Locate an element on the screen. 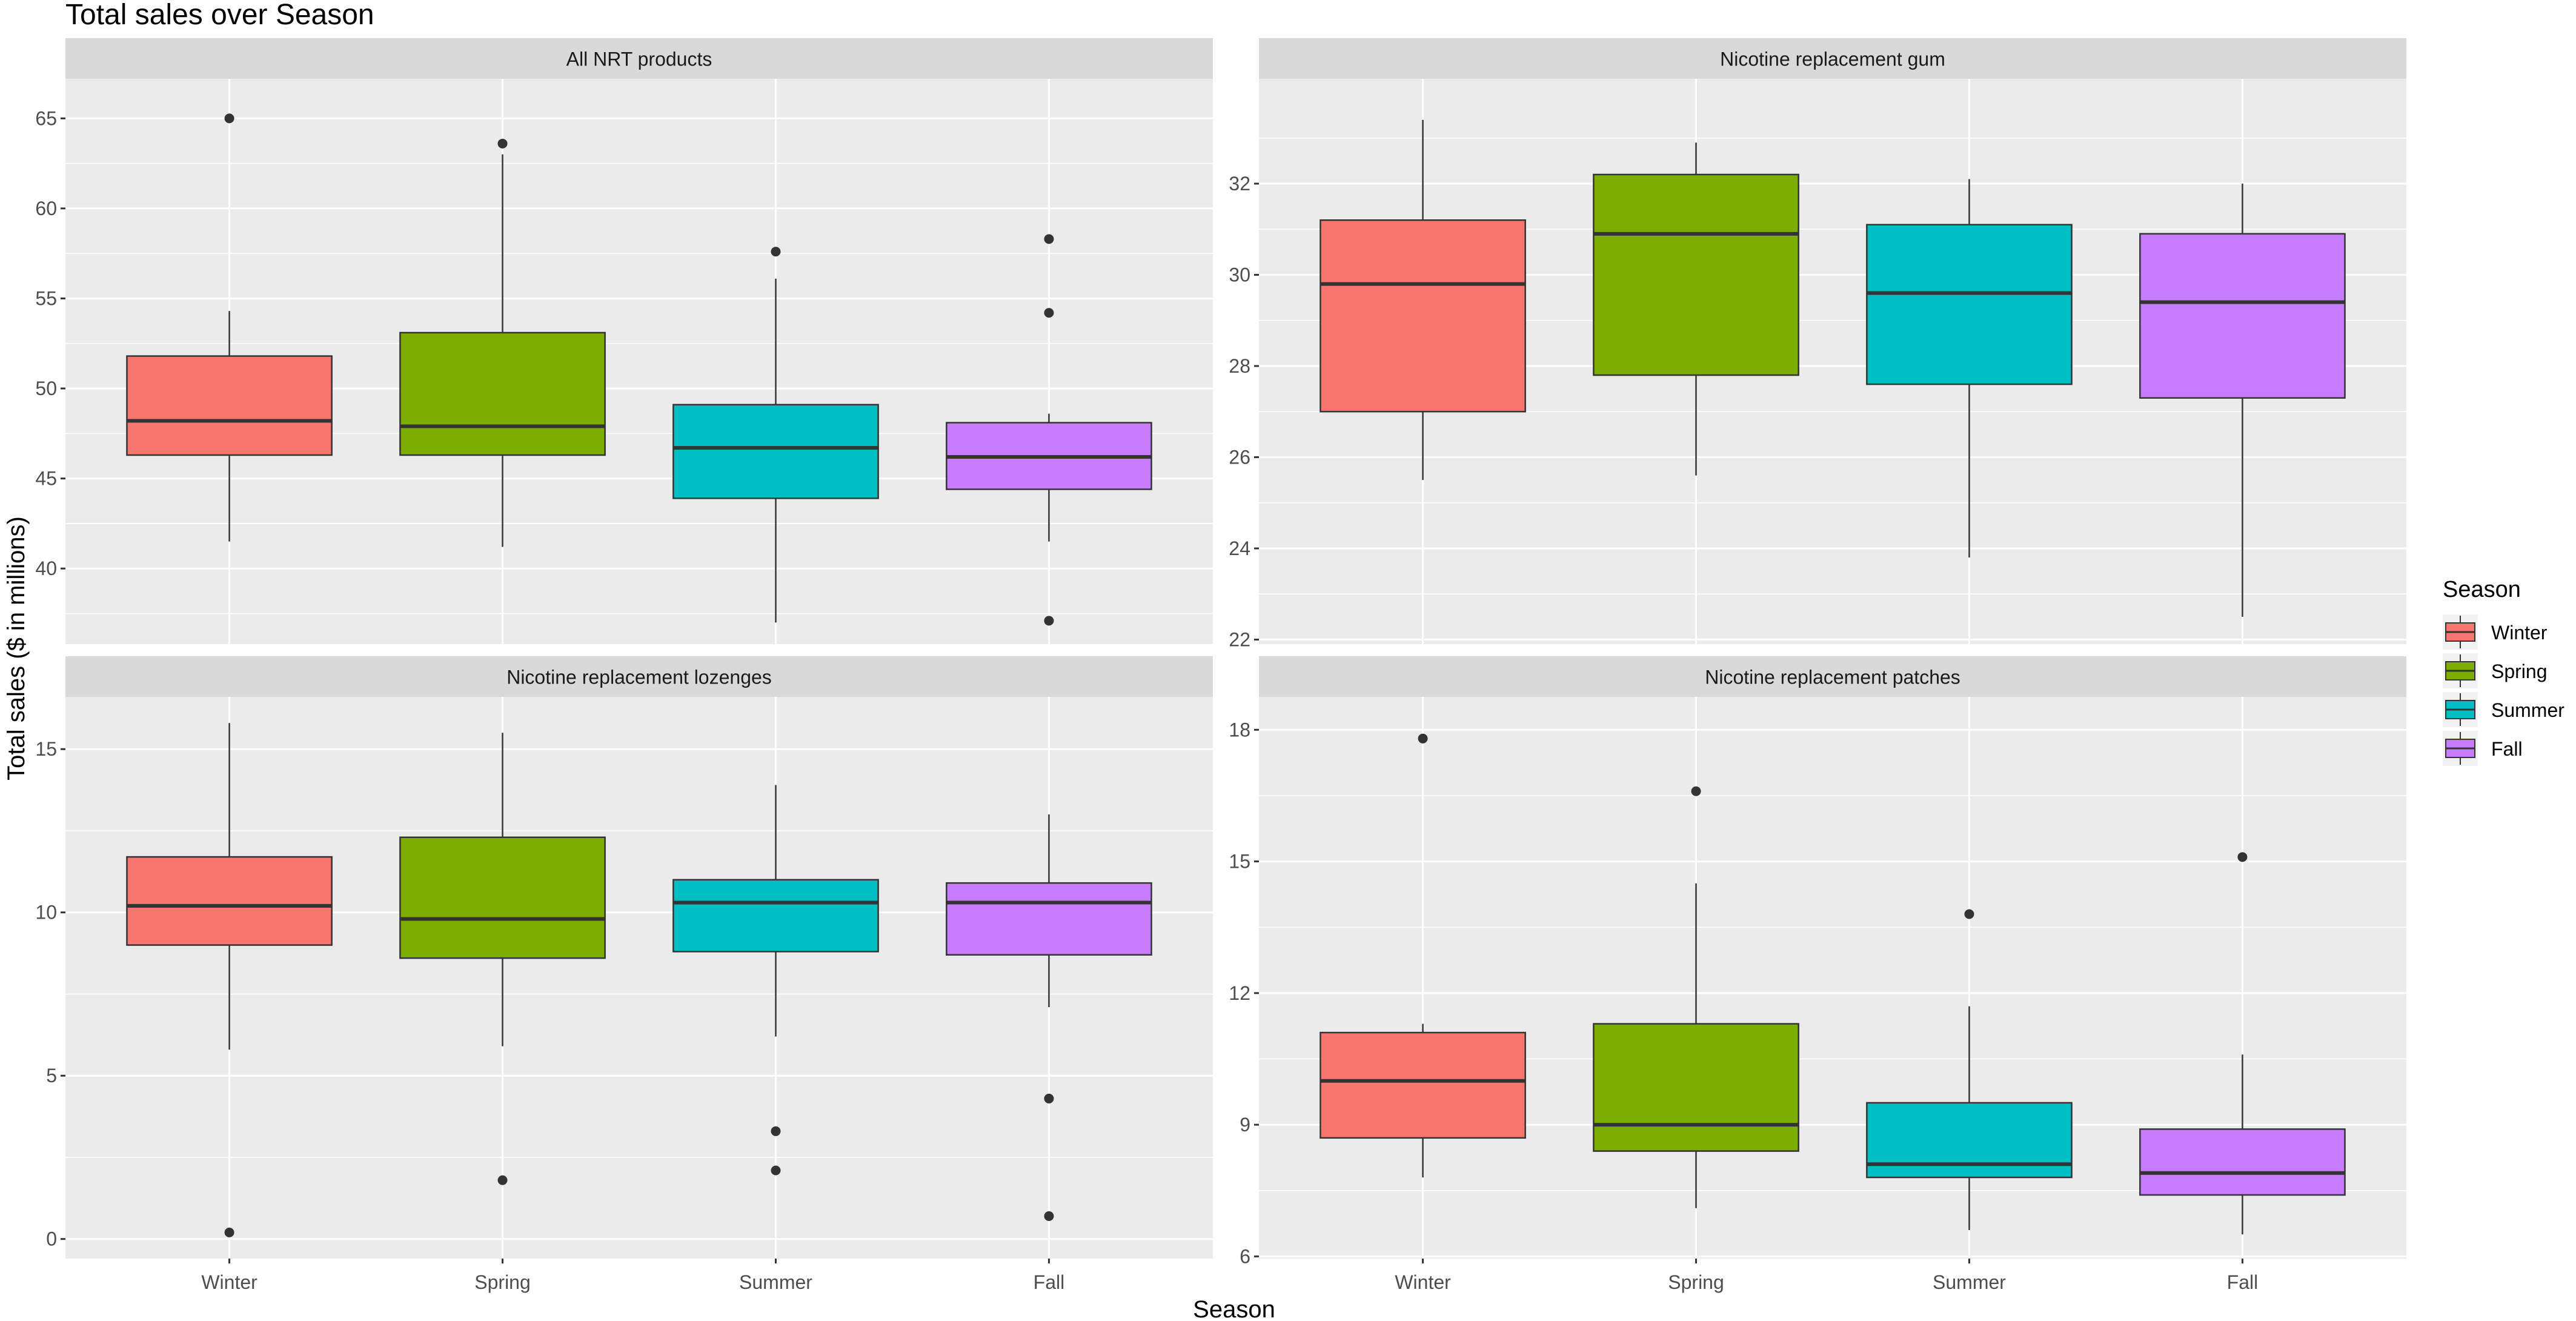  x-axis-label: Season is located at coordinates (1234, 1308).